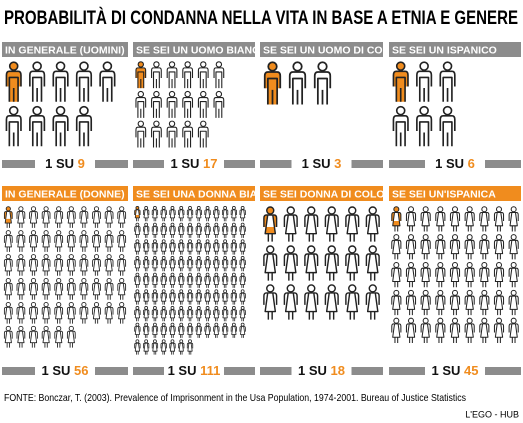 The image size is (523, 423). What do you see at coordinates (182, 370) in the screenshot?
I see `ratio-prefix: 1 SU` at bounding box center [182, 370].